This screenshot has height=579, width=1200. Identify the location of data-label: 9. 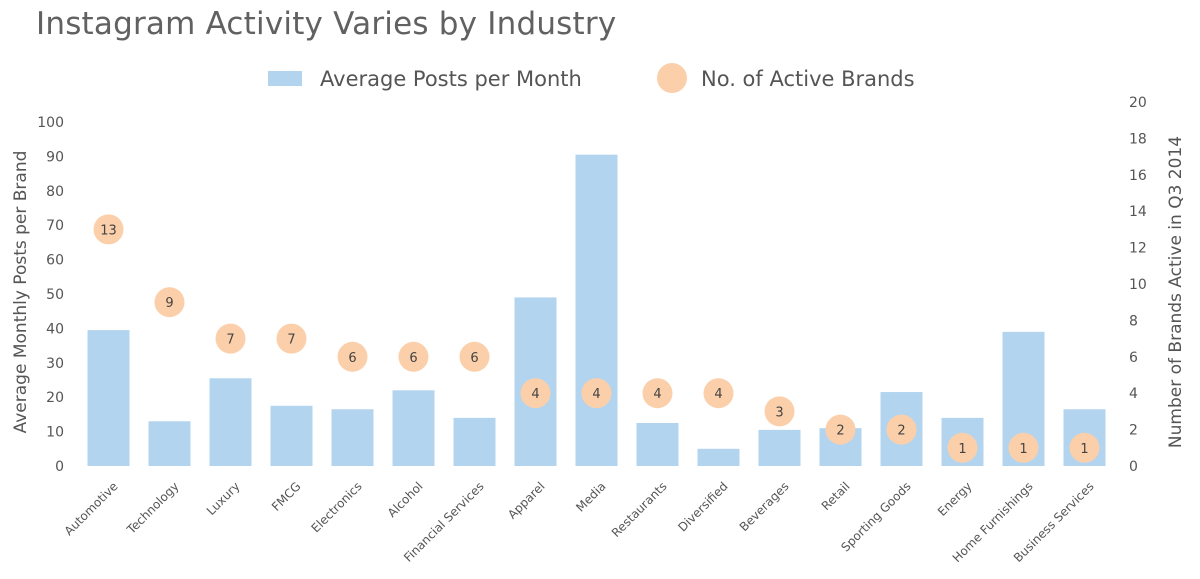
(169, 303).